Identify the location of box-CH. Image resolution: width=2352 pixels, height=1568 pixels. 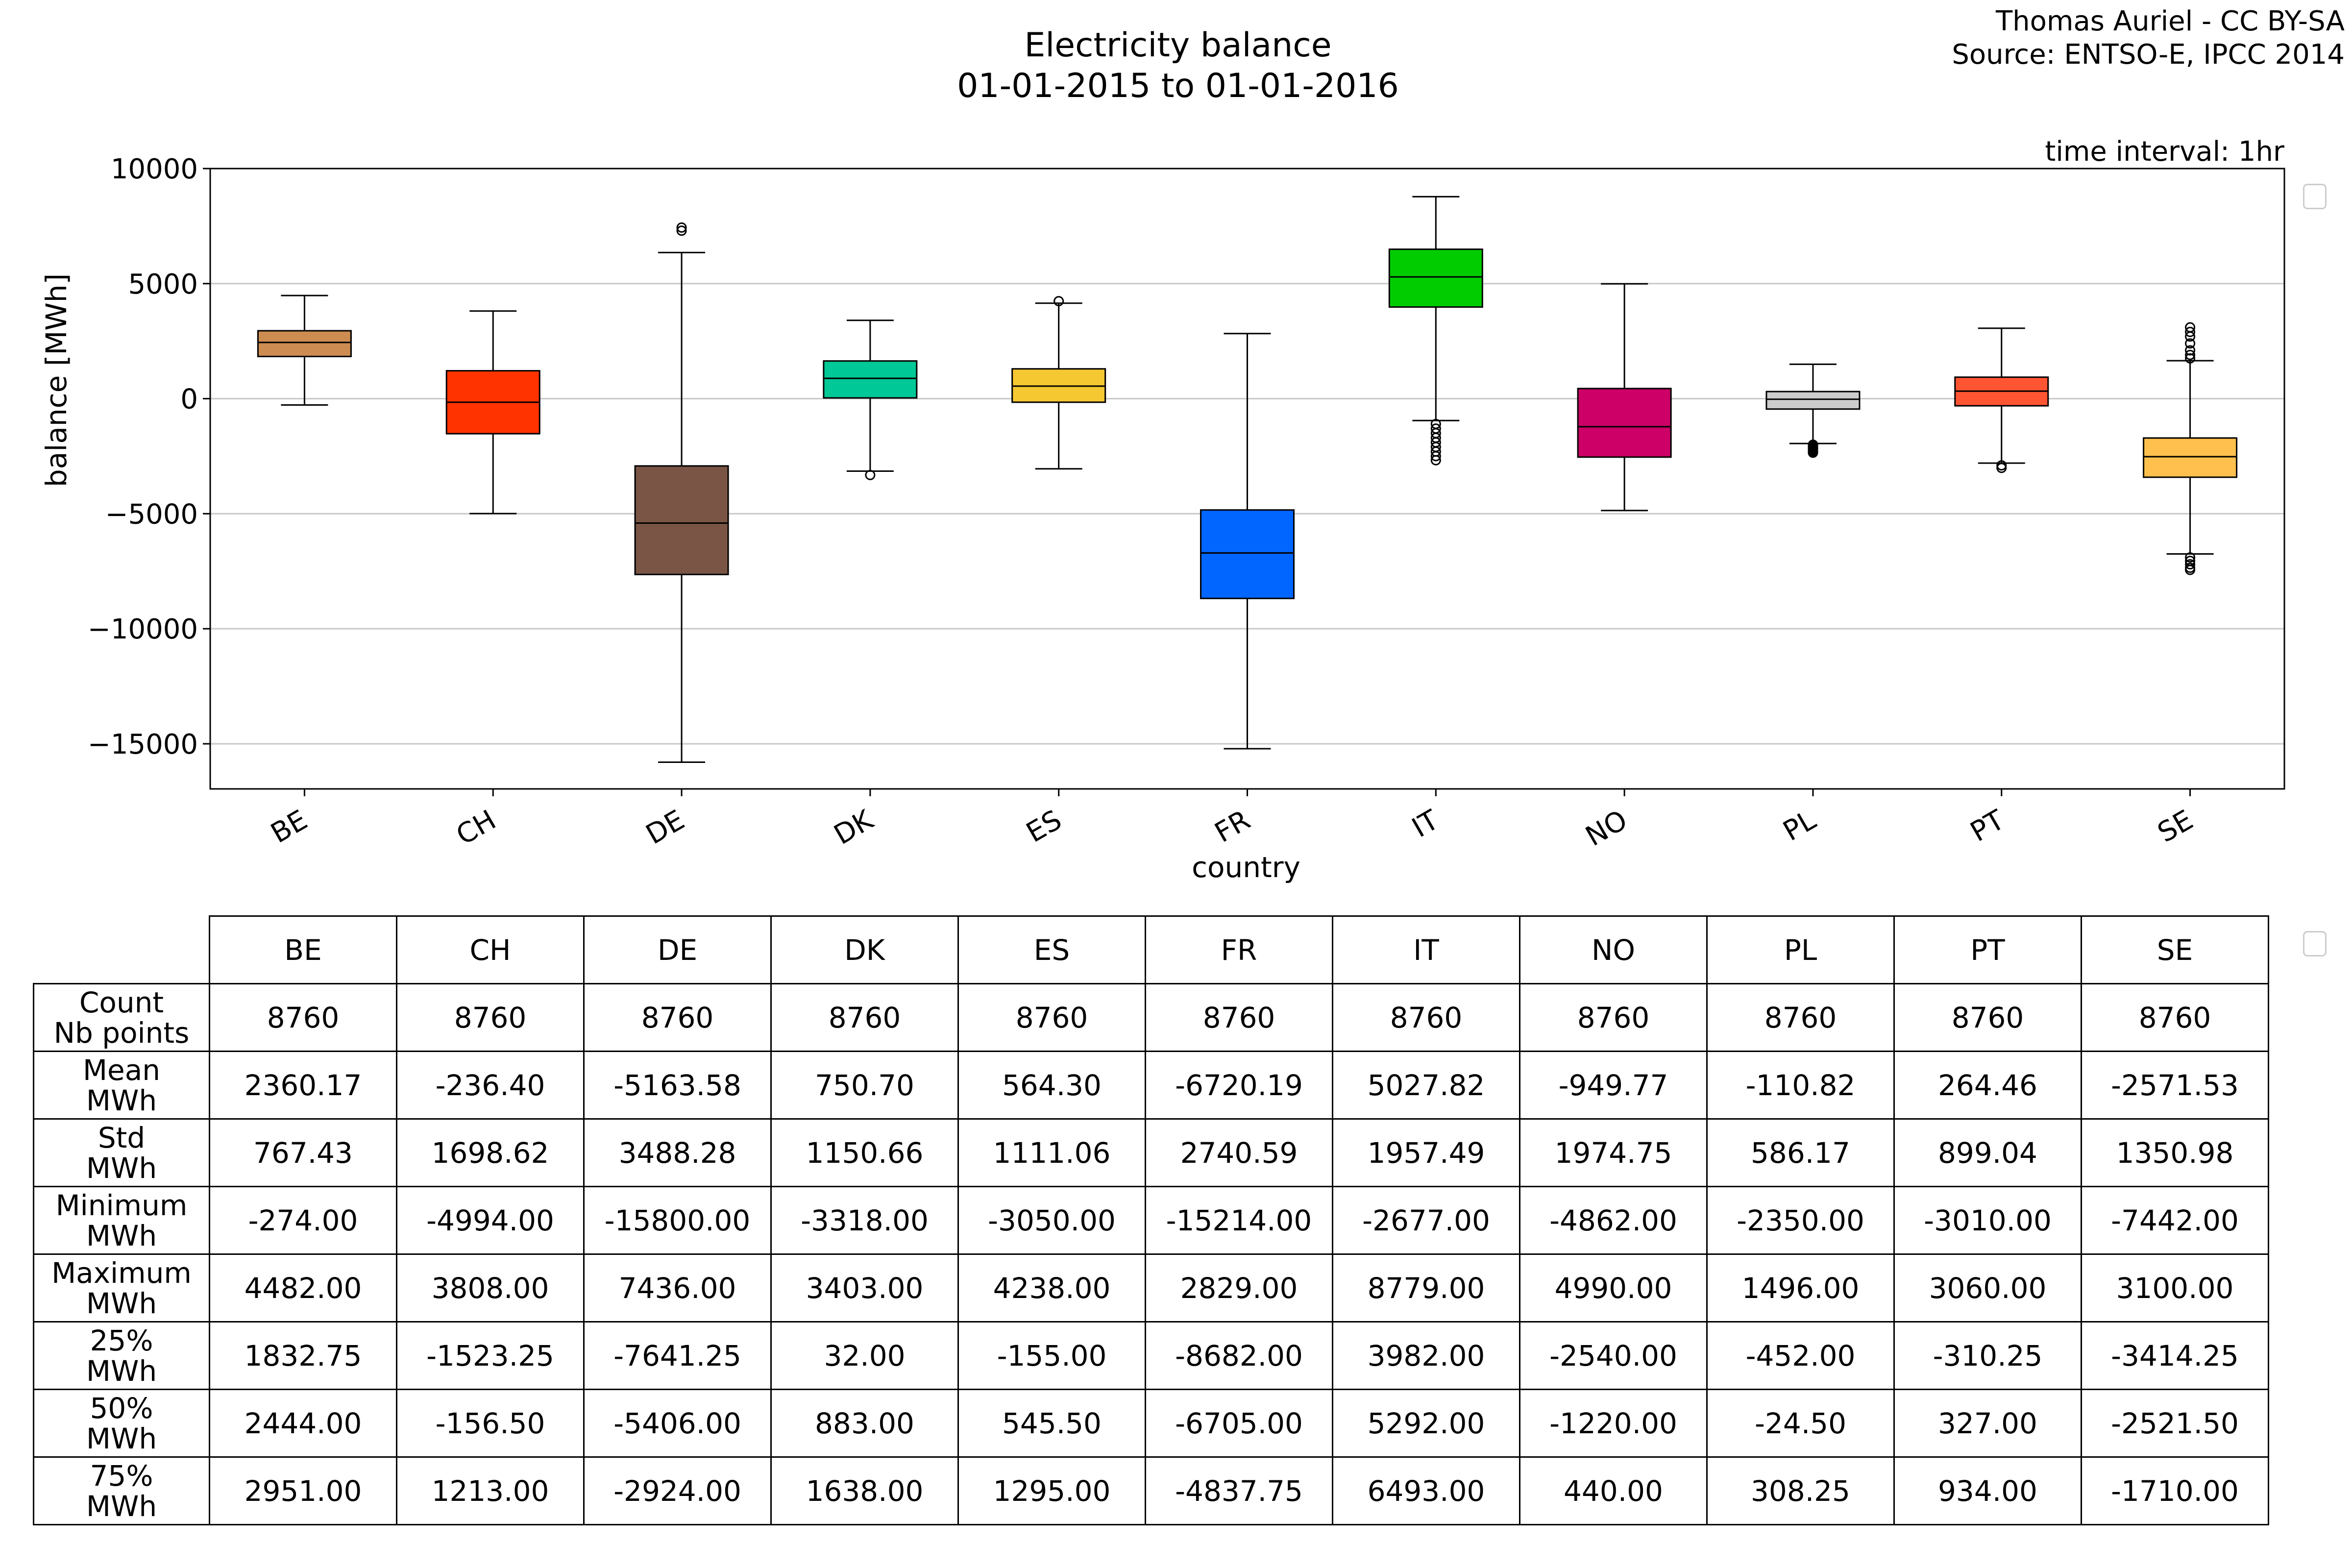
(492, 412).